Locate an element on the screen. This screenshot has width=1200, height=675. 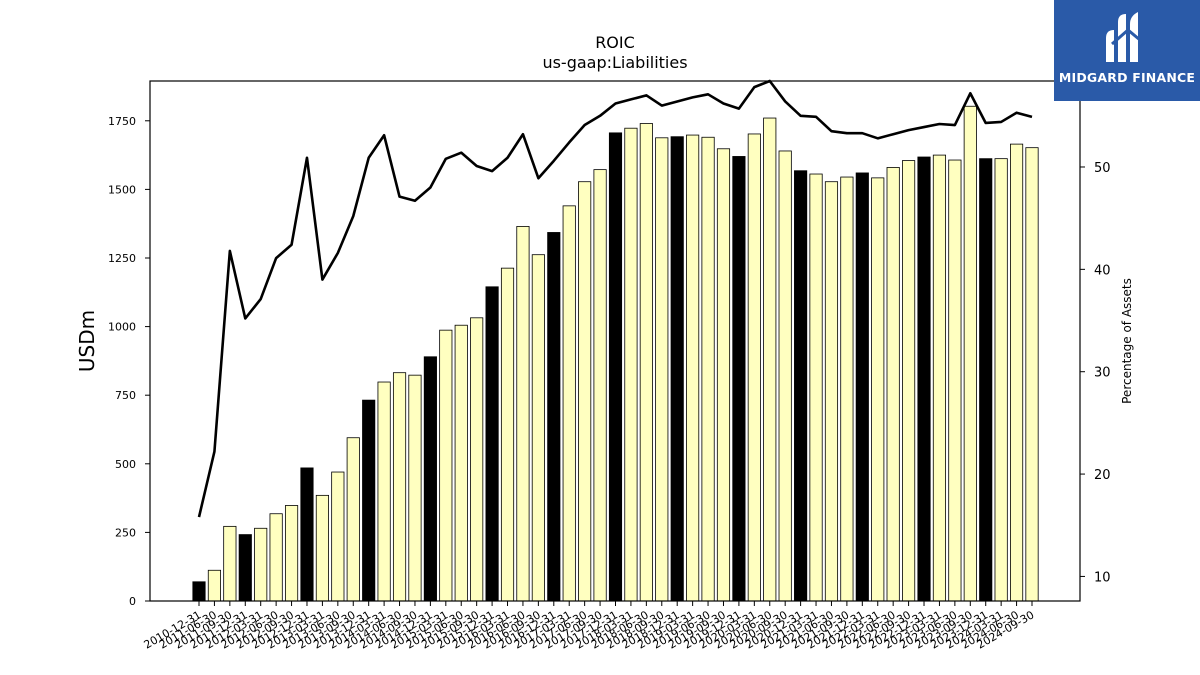
y-tick-label: 250 is located at coordinates (125, 532).